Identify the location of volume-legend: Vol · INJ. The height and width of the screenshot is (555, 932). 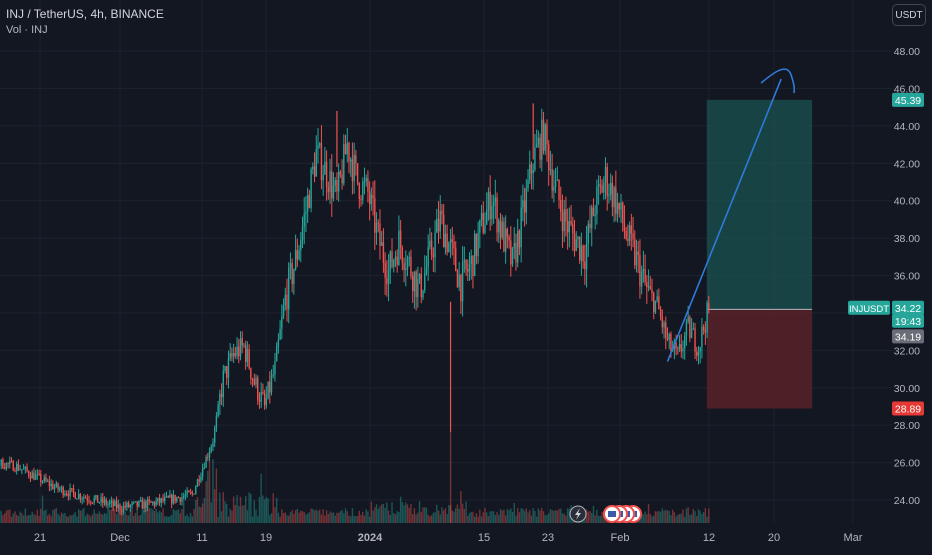
(85, 30).